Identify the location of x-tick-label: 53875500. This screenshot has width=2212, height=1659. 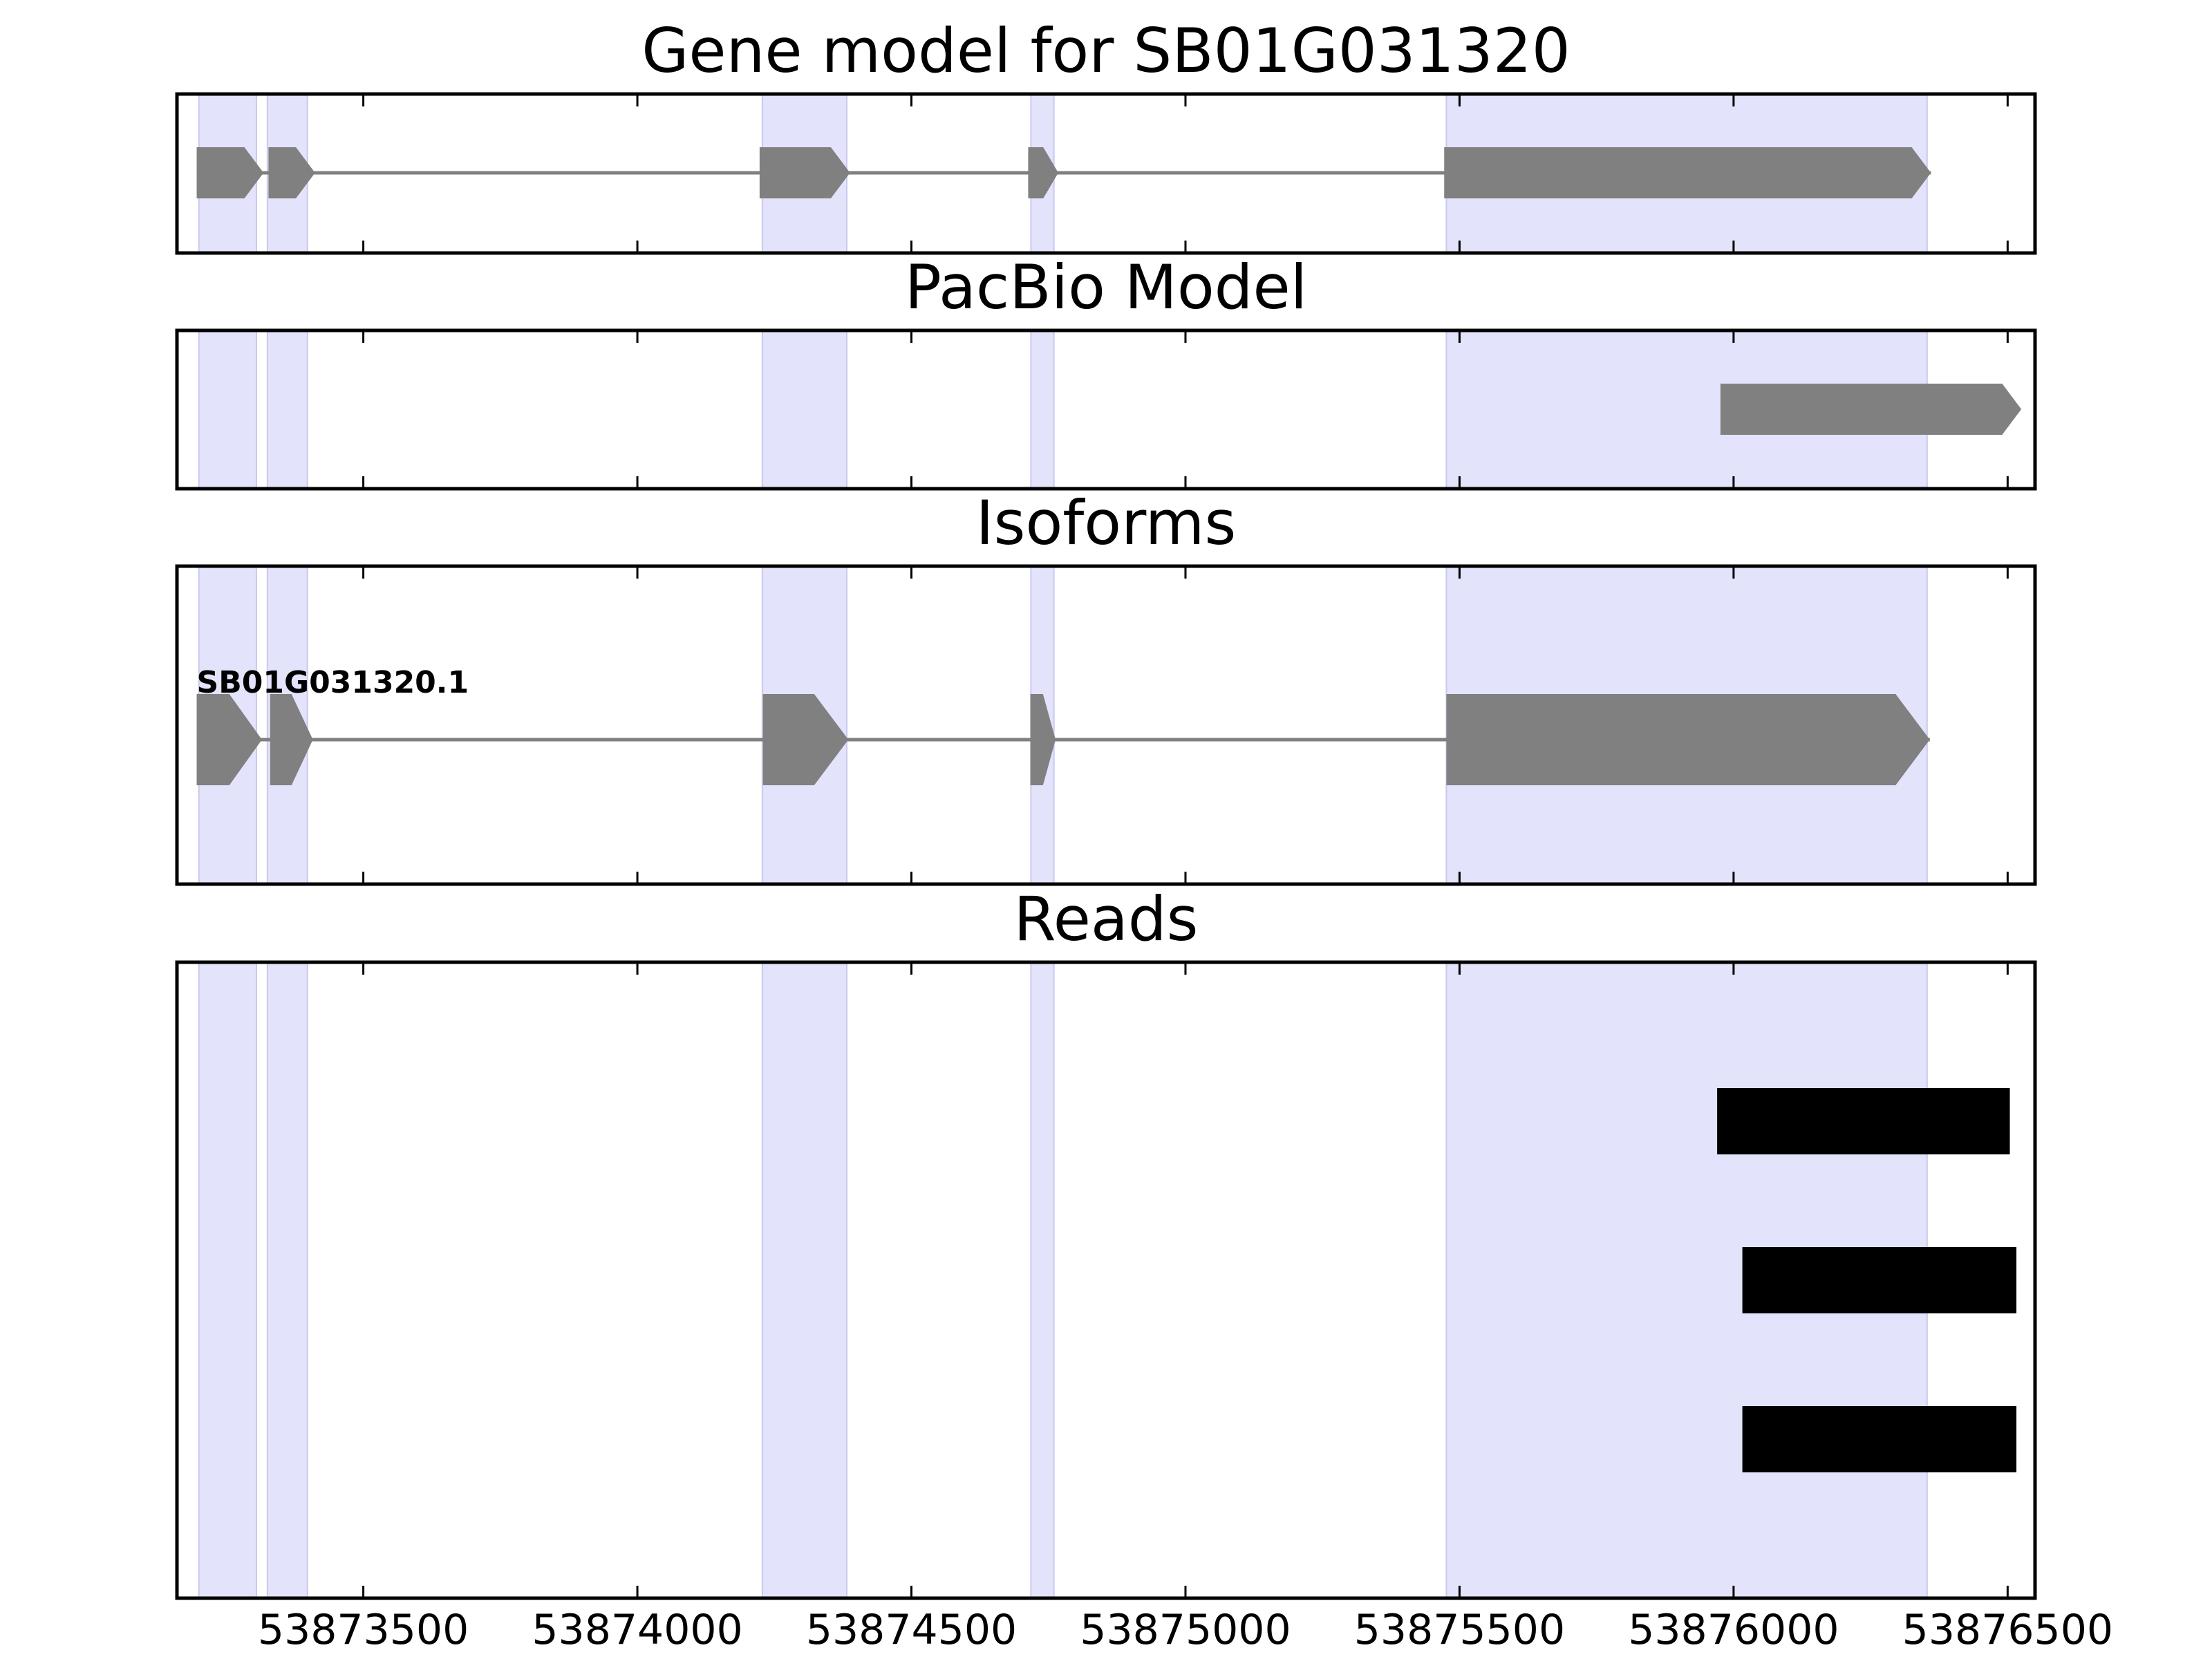
(1460, 1630).